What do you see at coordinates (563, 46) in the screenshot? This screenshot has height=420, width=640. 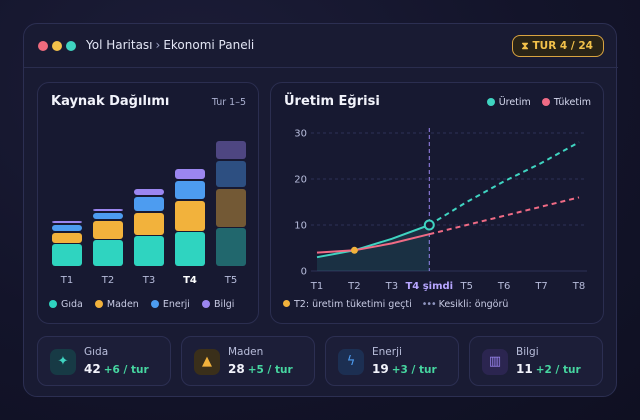 I see `turn-counter: TUR 4 / 24` at bounding box center [563, 46].